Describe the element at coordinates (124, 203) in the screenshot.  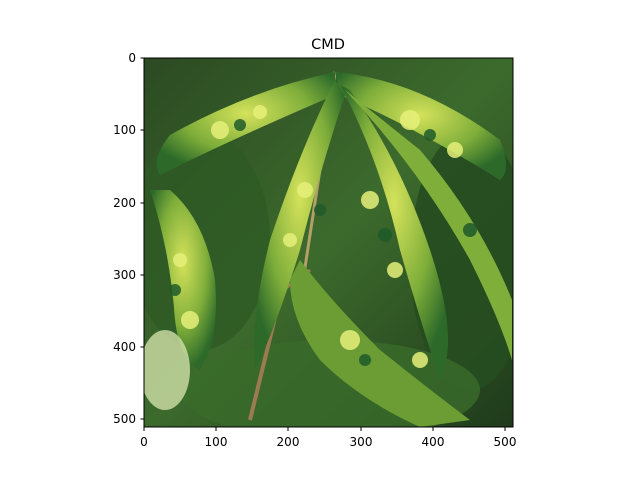
I see `y-tick-label: 200` at that location.